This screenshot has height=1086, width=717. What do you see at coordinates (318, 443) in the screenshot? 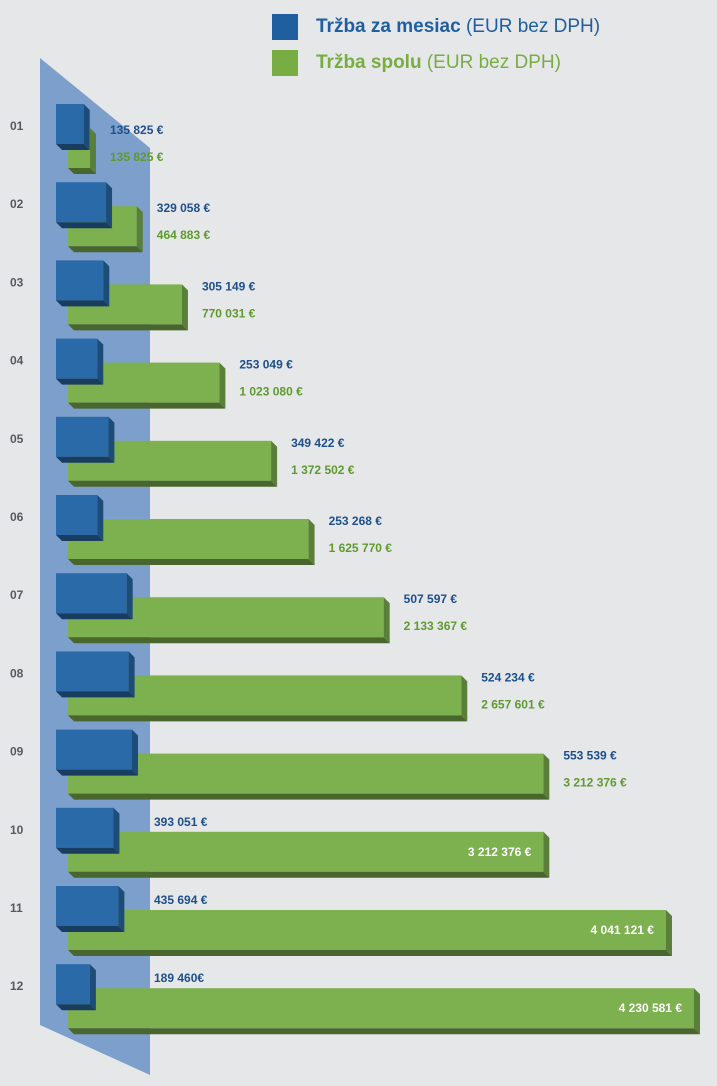
I see `monthly-value-label: 349 422 €` at bounding box center [318, 443].